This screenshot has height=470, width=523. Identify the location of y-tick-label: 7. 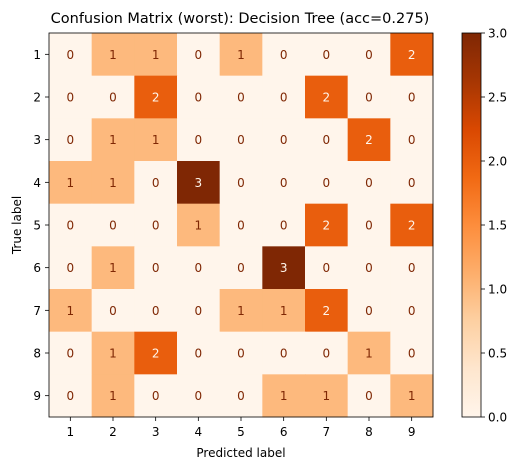
(37, 311).